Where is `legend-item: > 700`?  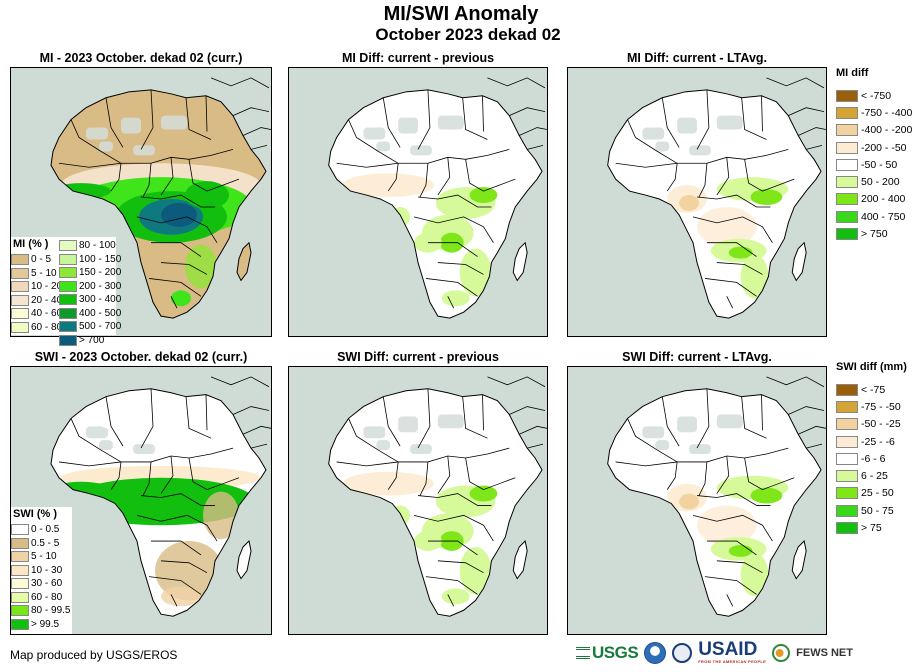
legend-item: > 700 is located at coordinates (90, 341).